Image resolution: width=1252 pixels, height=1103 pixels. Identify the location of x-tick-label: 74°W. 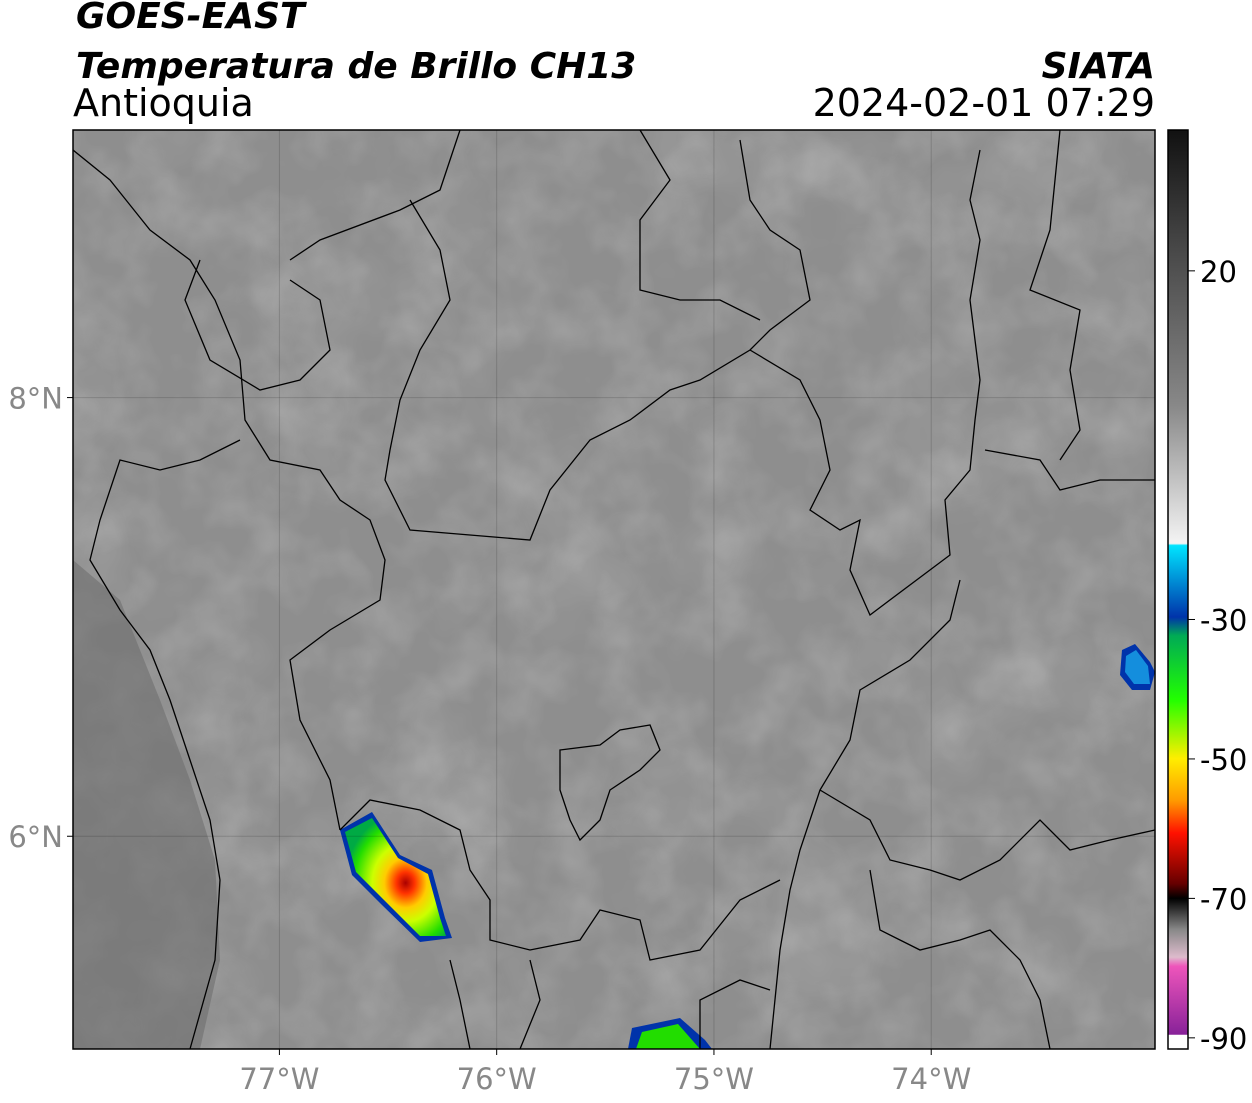
(931, 1079).